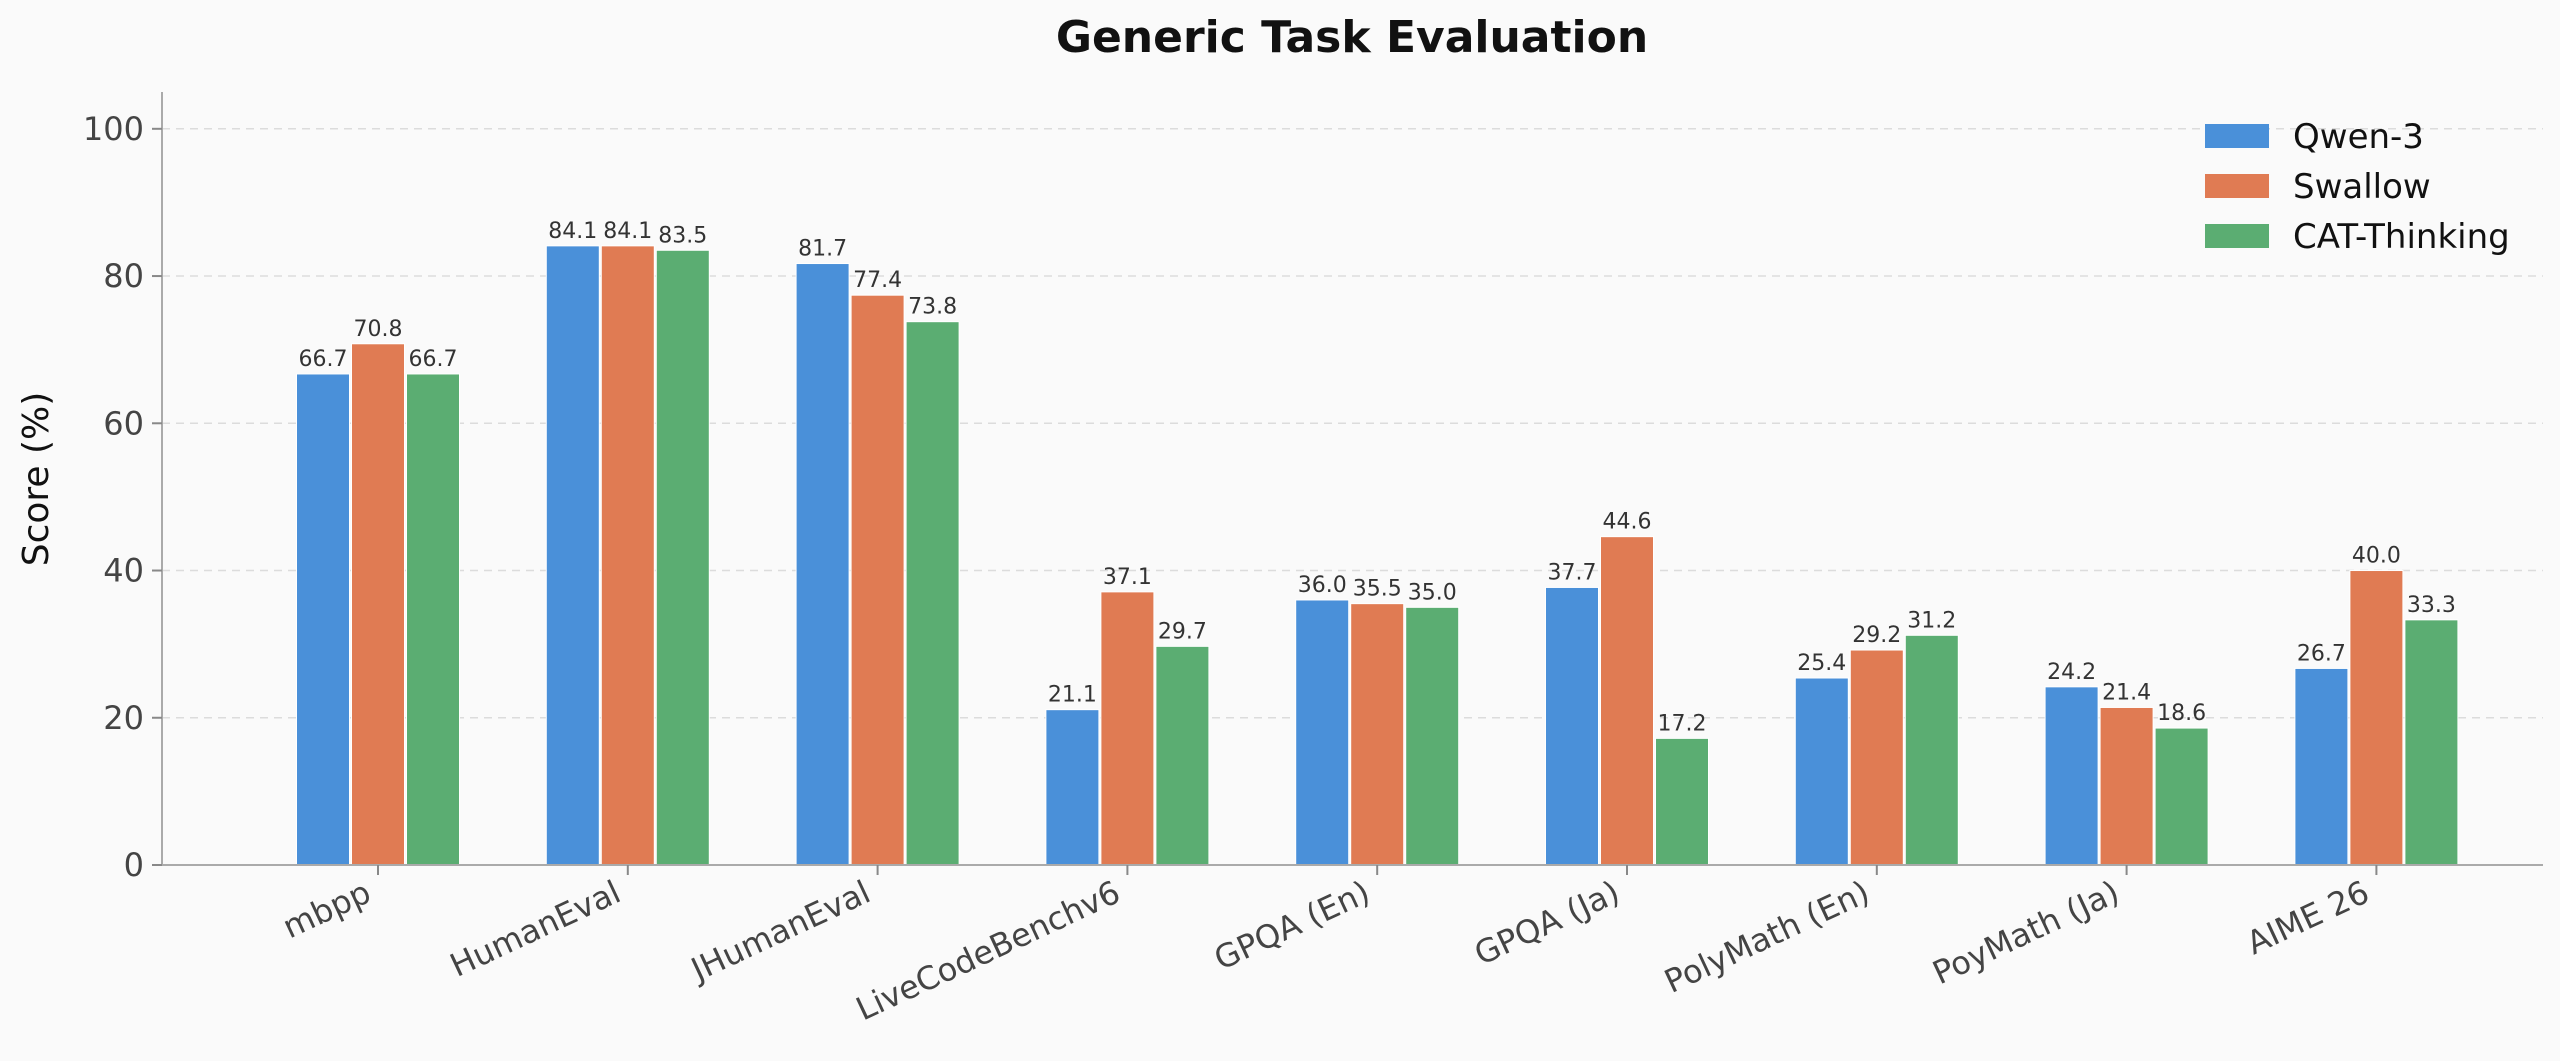 The width and height of the screenshot is (2560, 1061). Describe the element at coordinates (2321, 653) in the screenshot. I see `bar-value-label: 26.7` at that location.